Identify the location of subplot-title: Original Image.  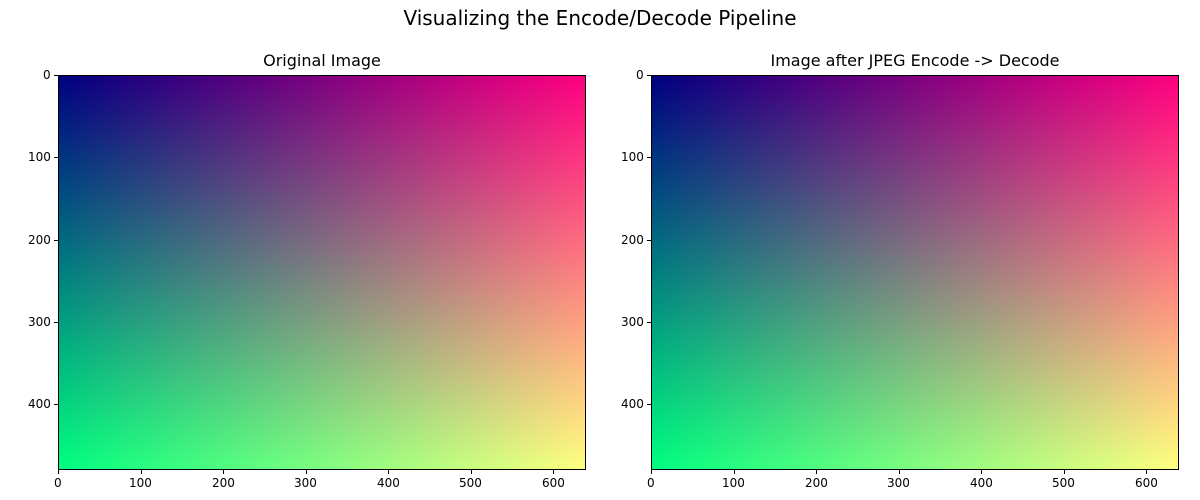
(322, 60).